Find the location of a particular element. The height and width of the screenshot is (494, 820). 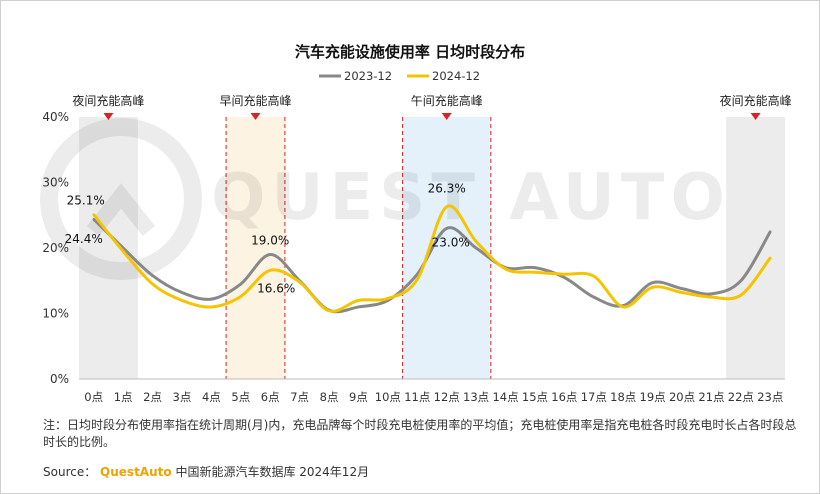

x-tick-label: 2点 is located at coordinates (152, 397).